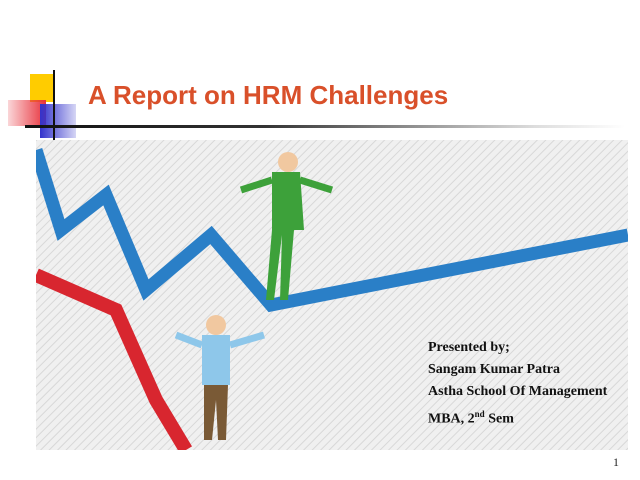  Describe the element at coordinates (499, 419) in the screenshot. I see `course-suffix: Sem` at that location.